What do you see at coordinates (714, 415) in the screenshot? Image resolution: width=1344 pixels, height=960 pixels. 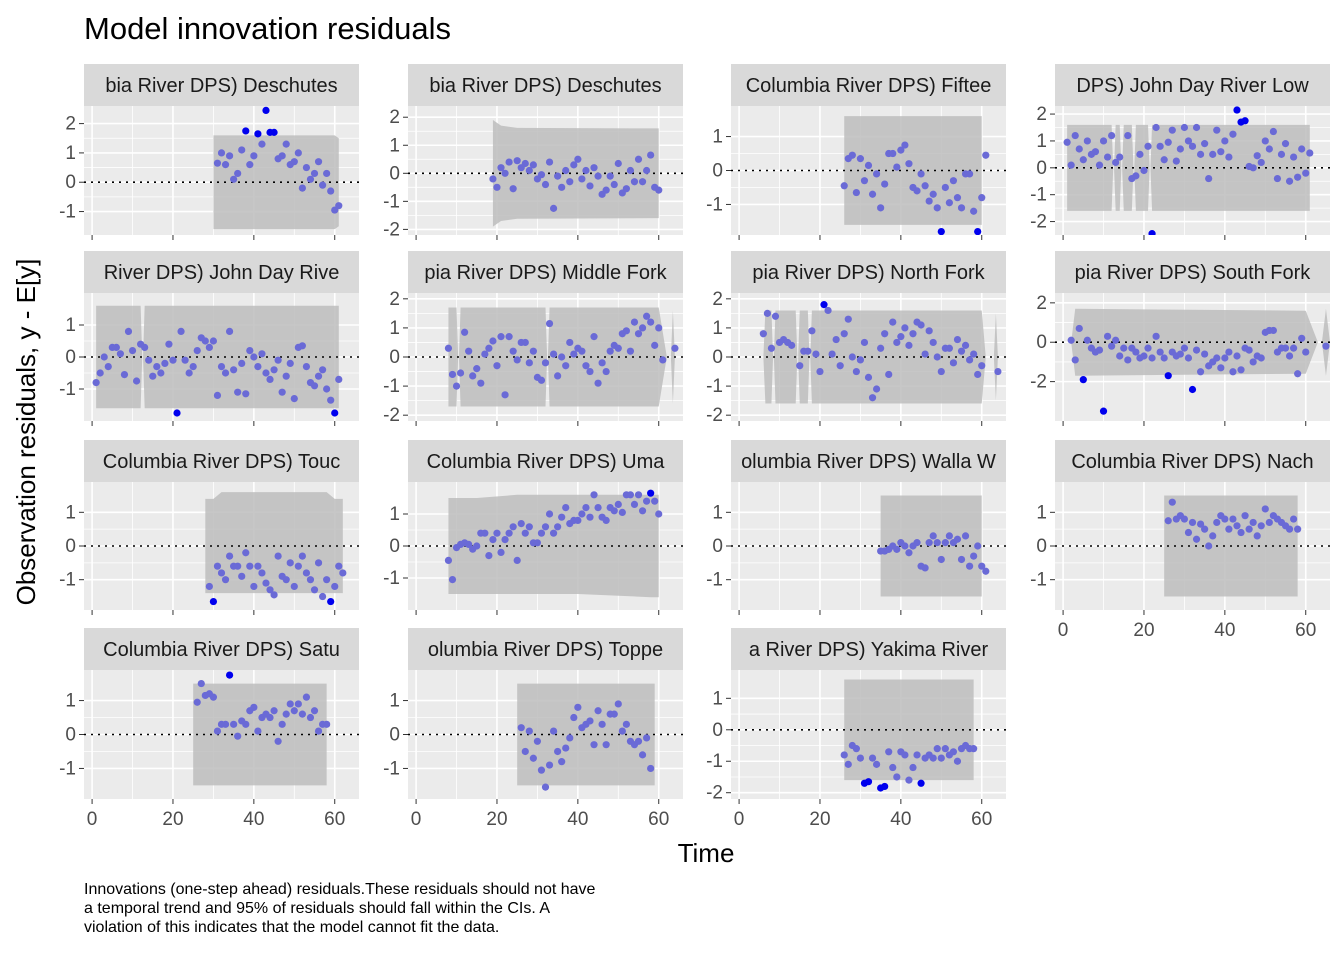 I see `y-tick-label: -2` at bounding box center [714, 415].